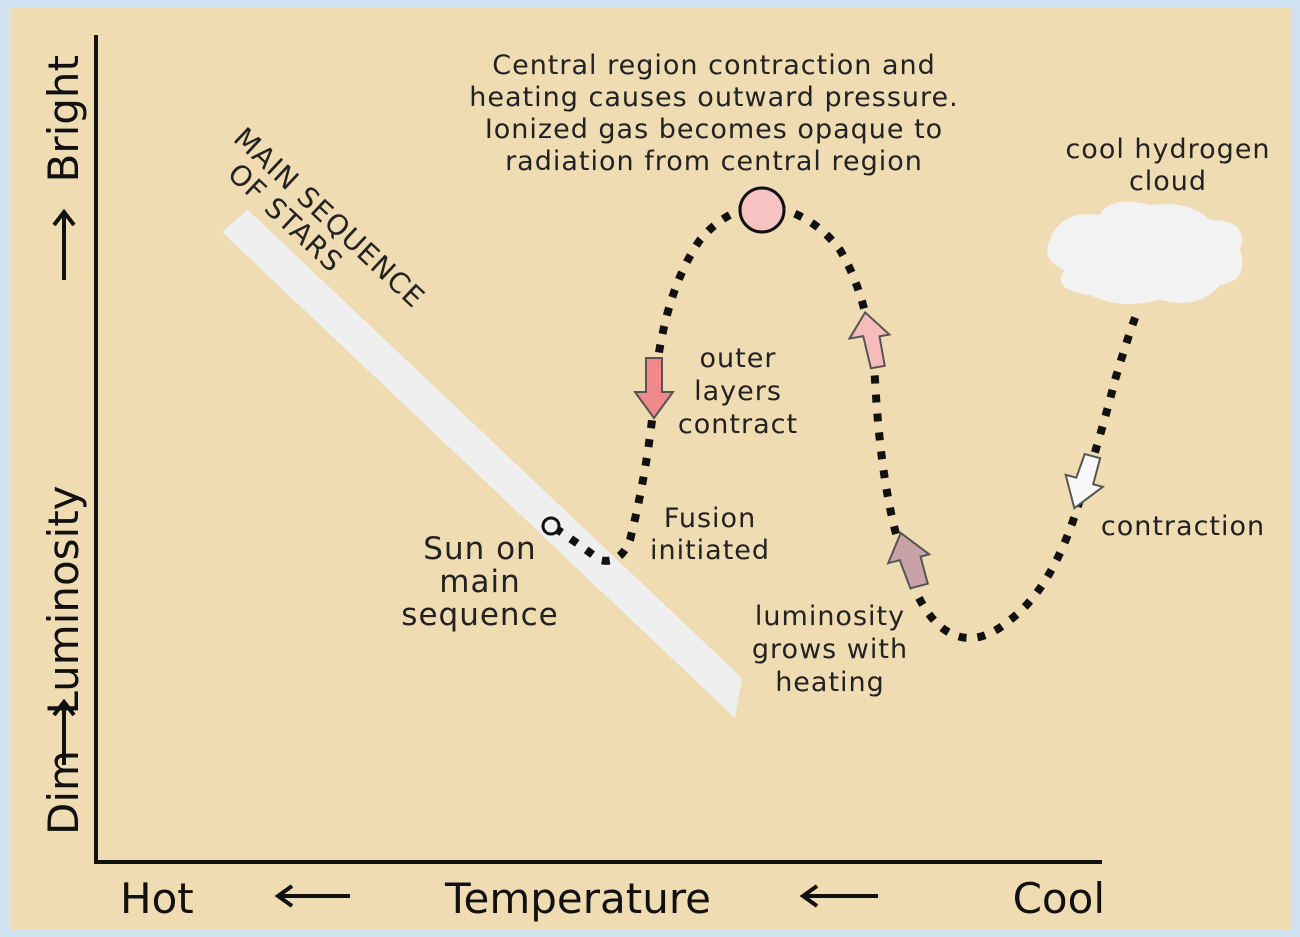 The width and height of the screenshot is (1300, 937). I want to click on sun-note: Sun on main sequence, so click(479, 582).